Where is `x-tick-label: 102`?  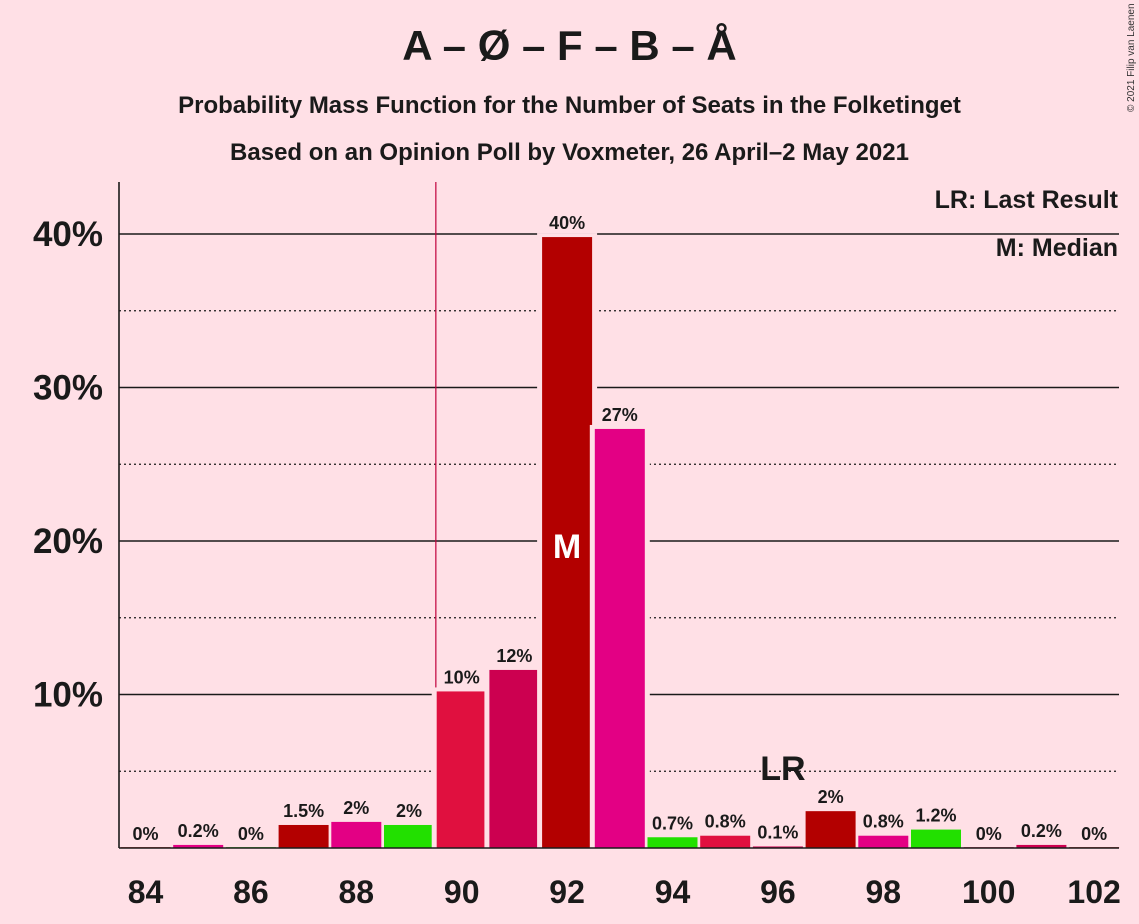
x-tick-label: 102 is located at coordinates (1093, 892).